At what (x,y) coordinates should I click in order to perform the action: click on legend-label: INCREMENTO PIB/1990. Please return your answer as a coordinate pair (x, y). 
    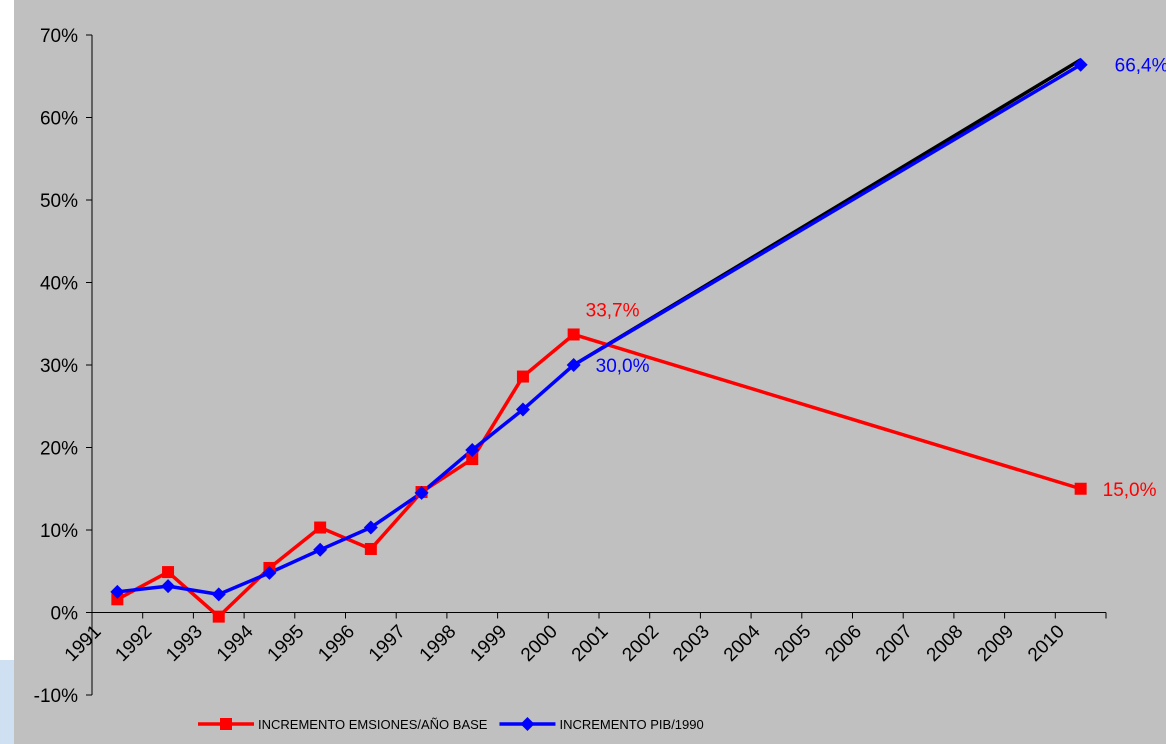
    Looking at the image, I should click on (631, 724).